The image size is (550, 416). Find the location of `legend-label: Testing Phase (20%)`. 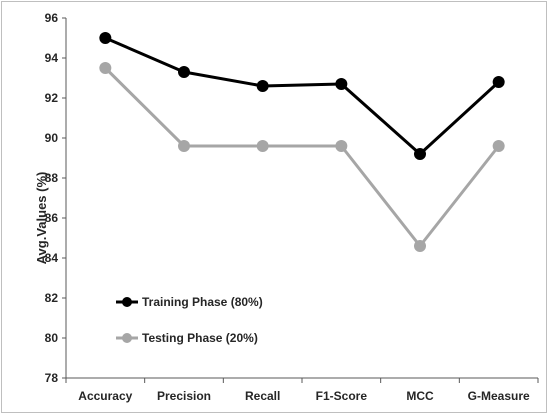

legend-label: Testing Phase (20%) is located at coordinates (200, 338).